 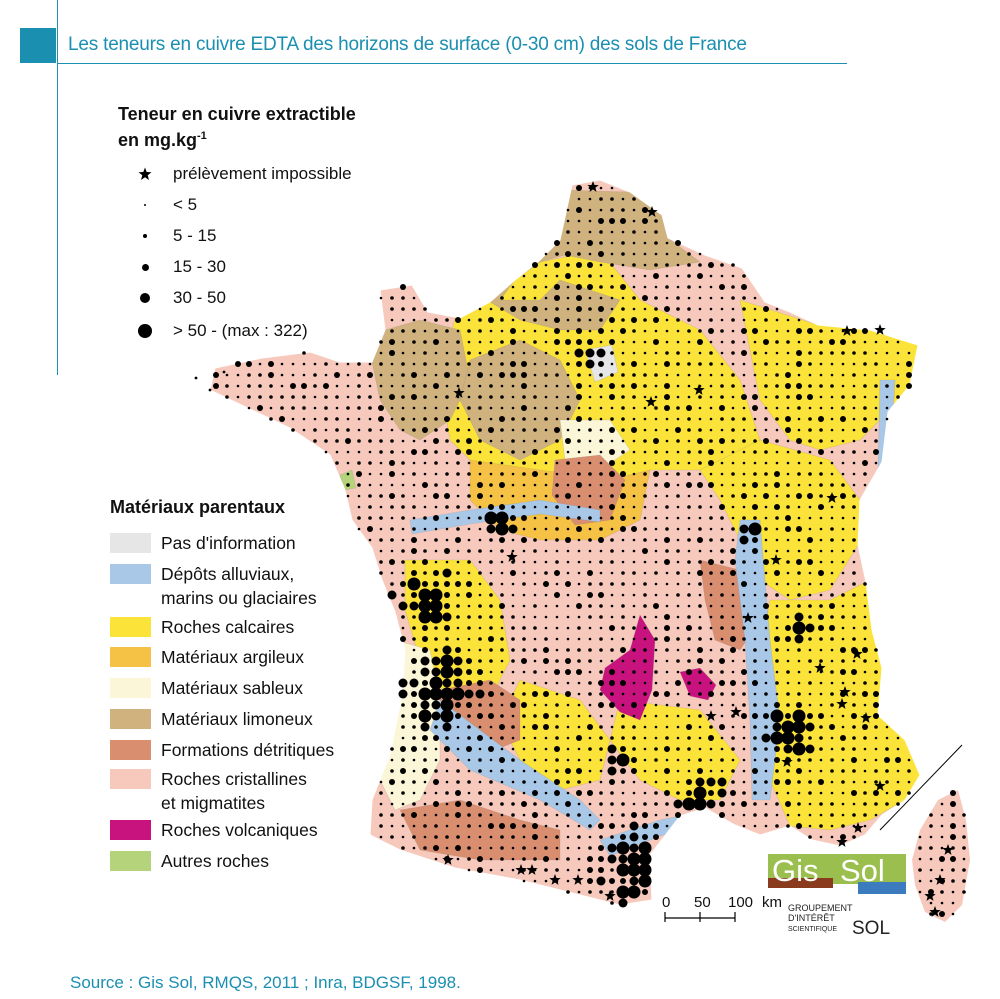 What do you see at coordinates (741, 902) in the screenshot?
I see `scale-label-100: 100` at bounding box center [741, 902].